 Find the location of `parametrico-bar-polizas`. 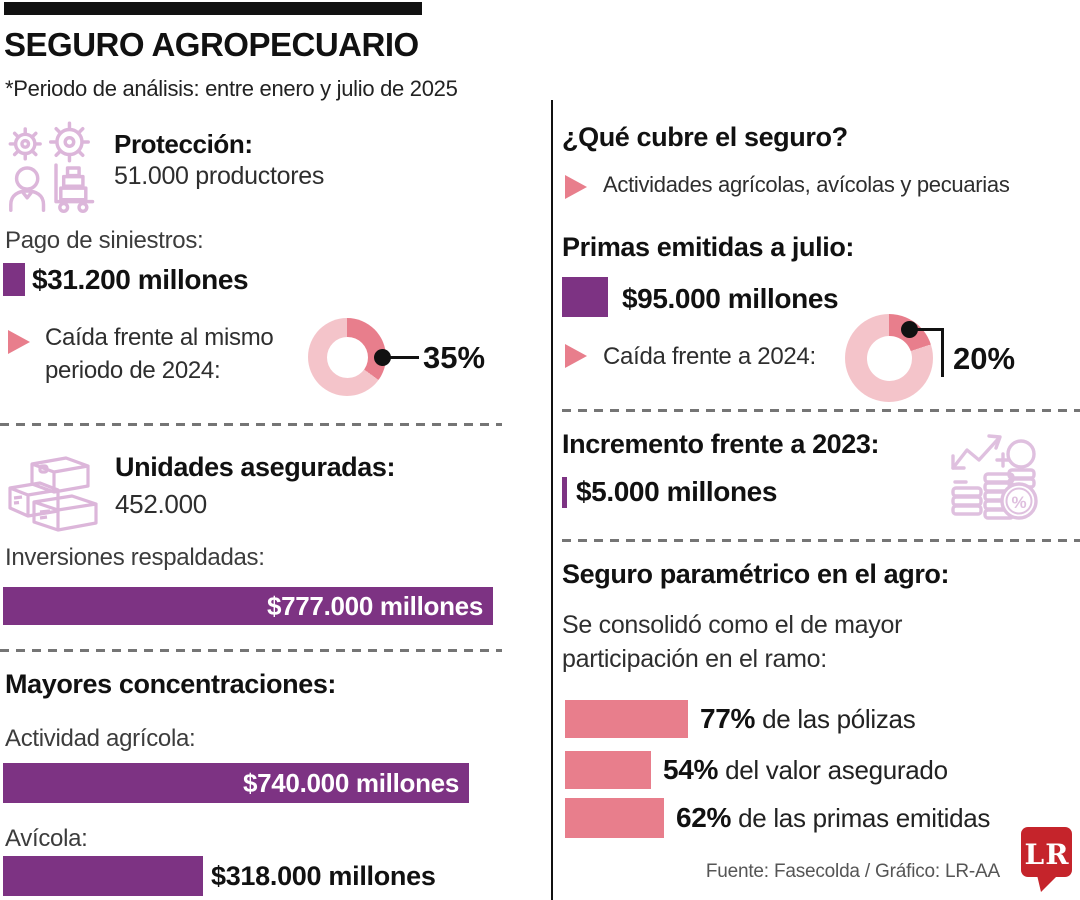

parametrico-bar-polizas is located at coordinates (626, 719).